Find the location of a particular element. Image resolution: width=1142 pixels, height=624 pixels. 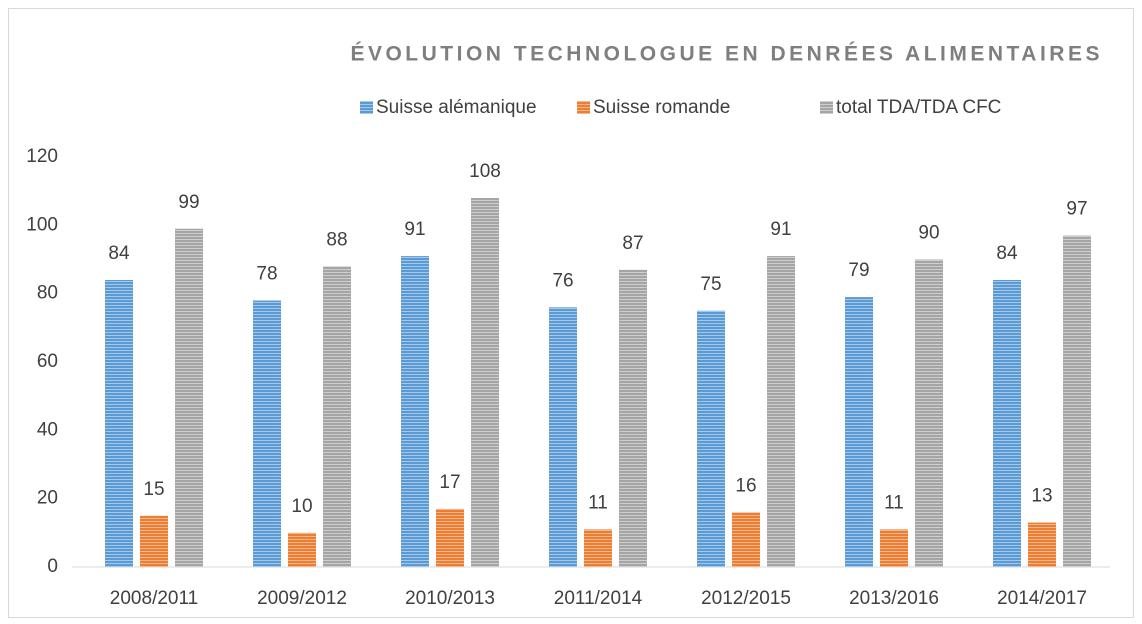

data-label: 78 is located at coordinates (266, 274).